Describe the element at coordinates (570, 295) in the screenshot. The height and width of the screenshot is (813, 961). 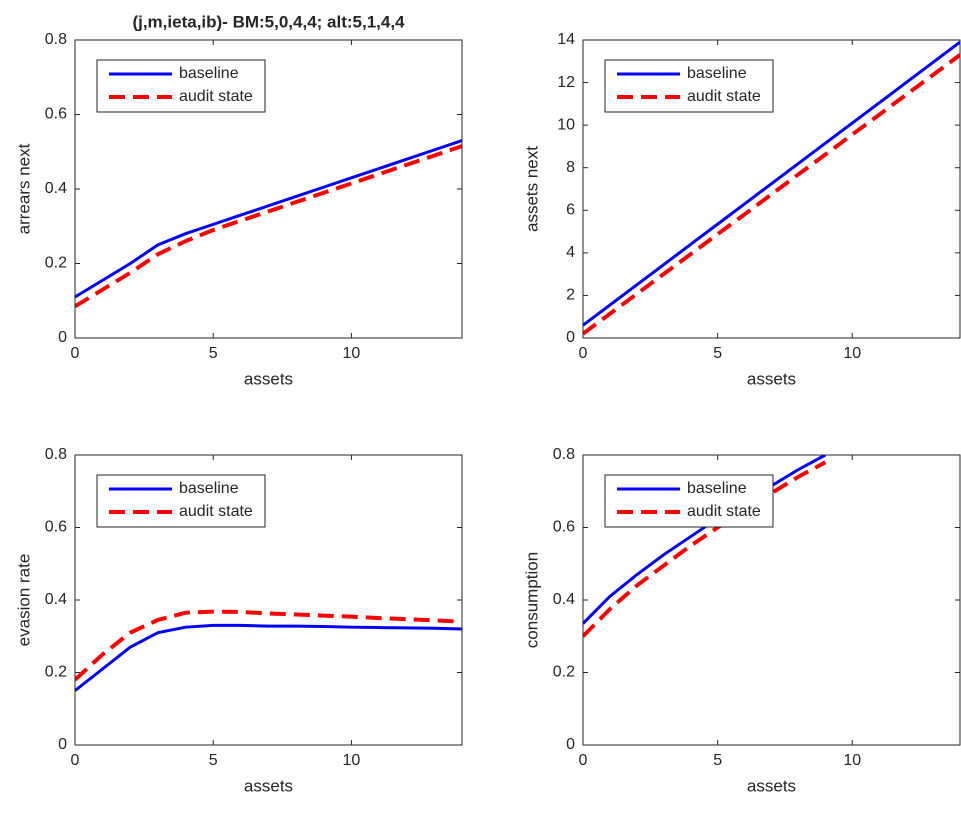
I see `y-tick-label: 2` at that location.